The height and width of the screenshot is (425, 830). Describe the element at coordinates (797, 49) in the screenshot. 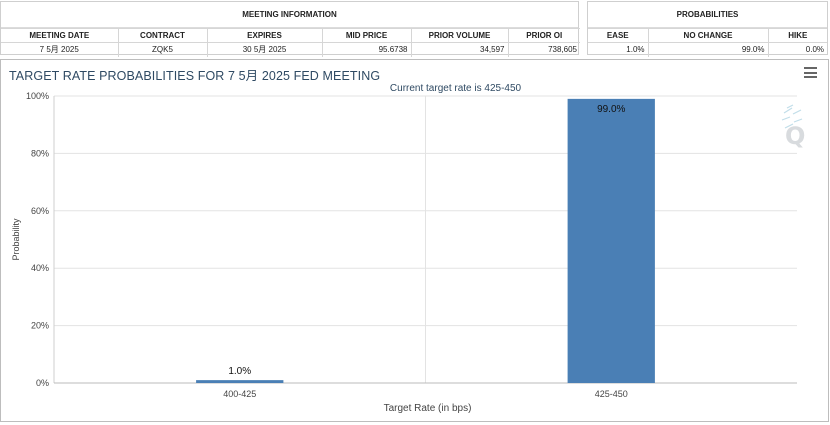

I see `cell-hike: 0.0%` at that location.